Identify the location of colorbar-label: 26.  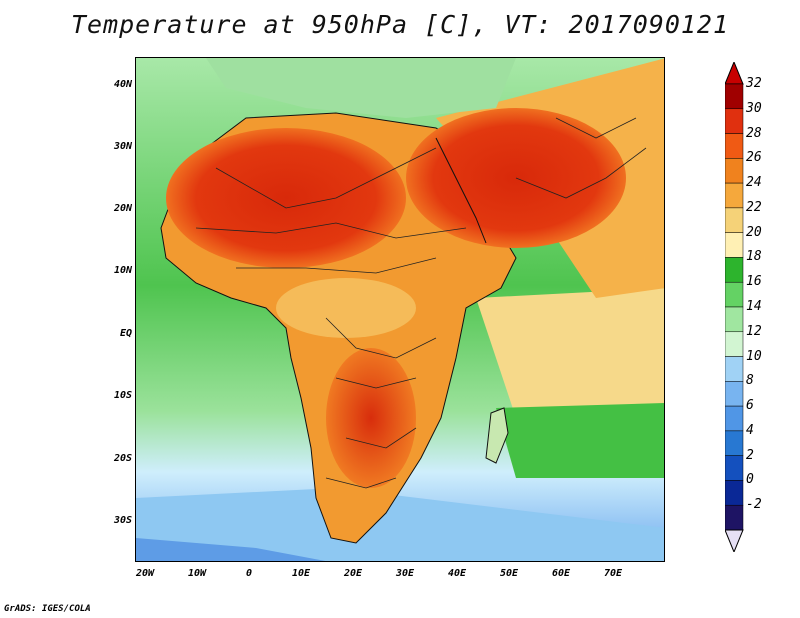
(754, 158).